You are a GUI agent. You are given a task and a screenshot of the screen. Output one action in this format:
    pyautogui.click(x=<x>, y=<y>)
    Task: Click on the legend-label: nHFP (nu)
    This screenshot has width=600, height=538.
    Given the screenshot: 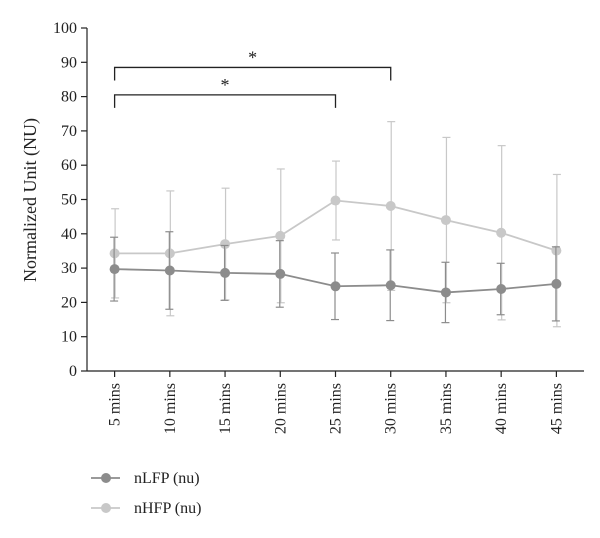 What is the action you would take?
    pyautogui.click(x=167, y=508)
    